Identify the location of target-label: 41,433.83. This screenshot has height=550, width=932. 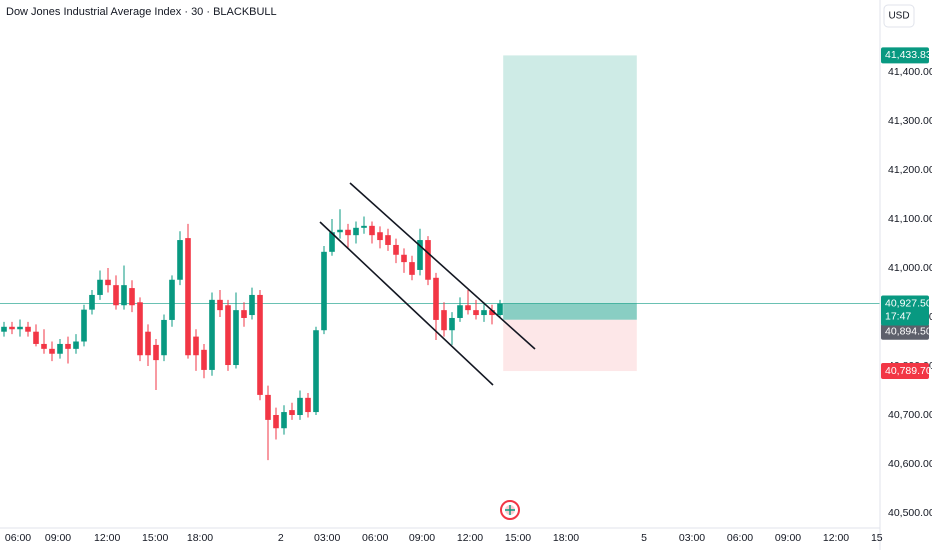
(908, 55).